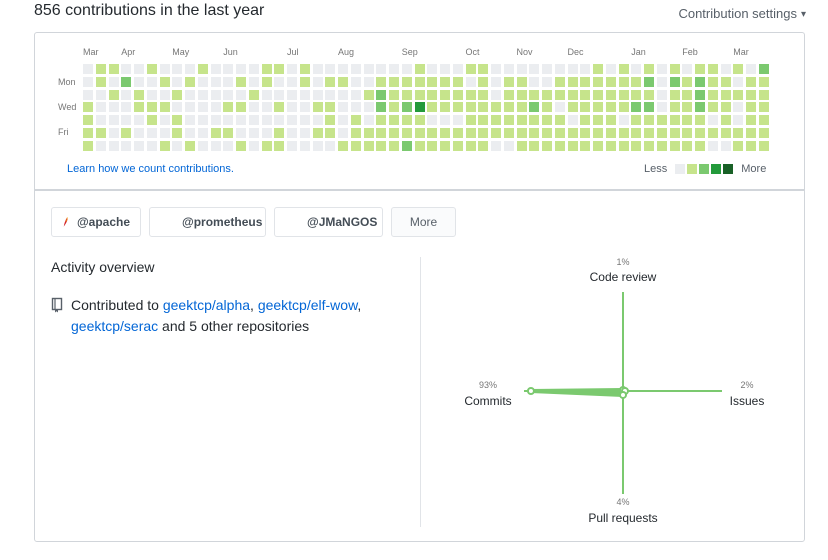 The height and width of the screenshot is (560, 828). Describe the element at coordinates (115, 326) in the screenshot. I see `repo-link: geektcp/serac` at that location.